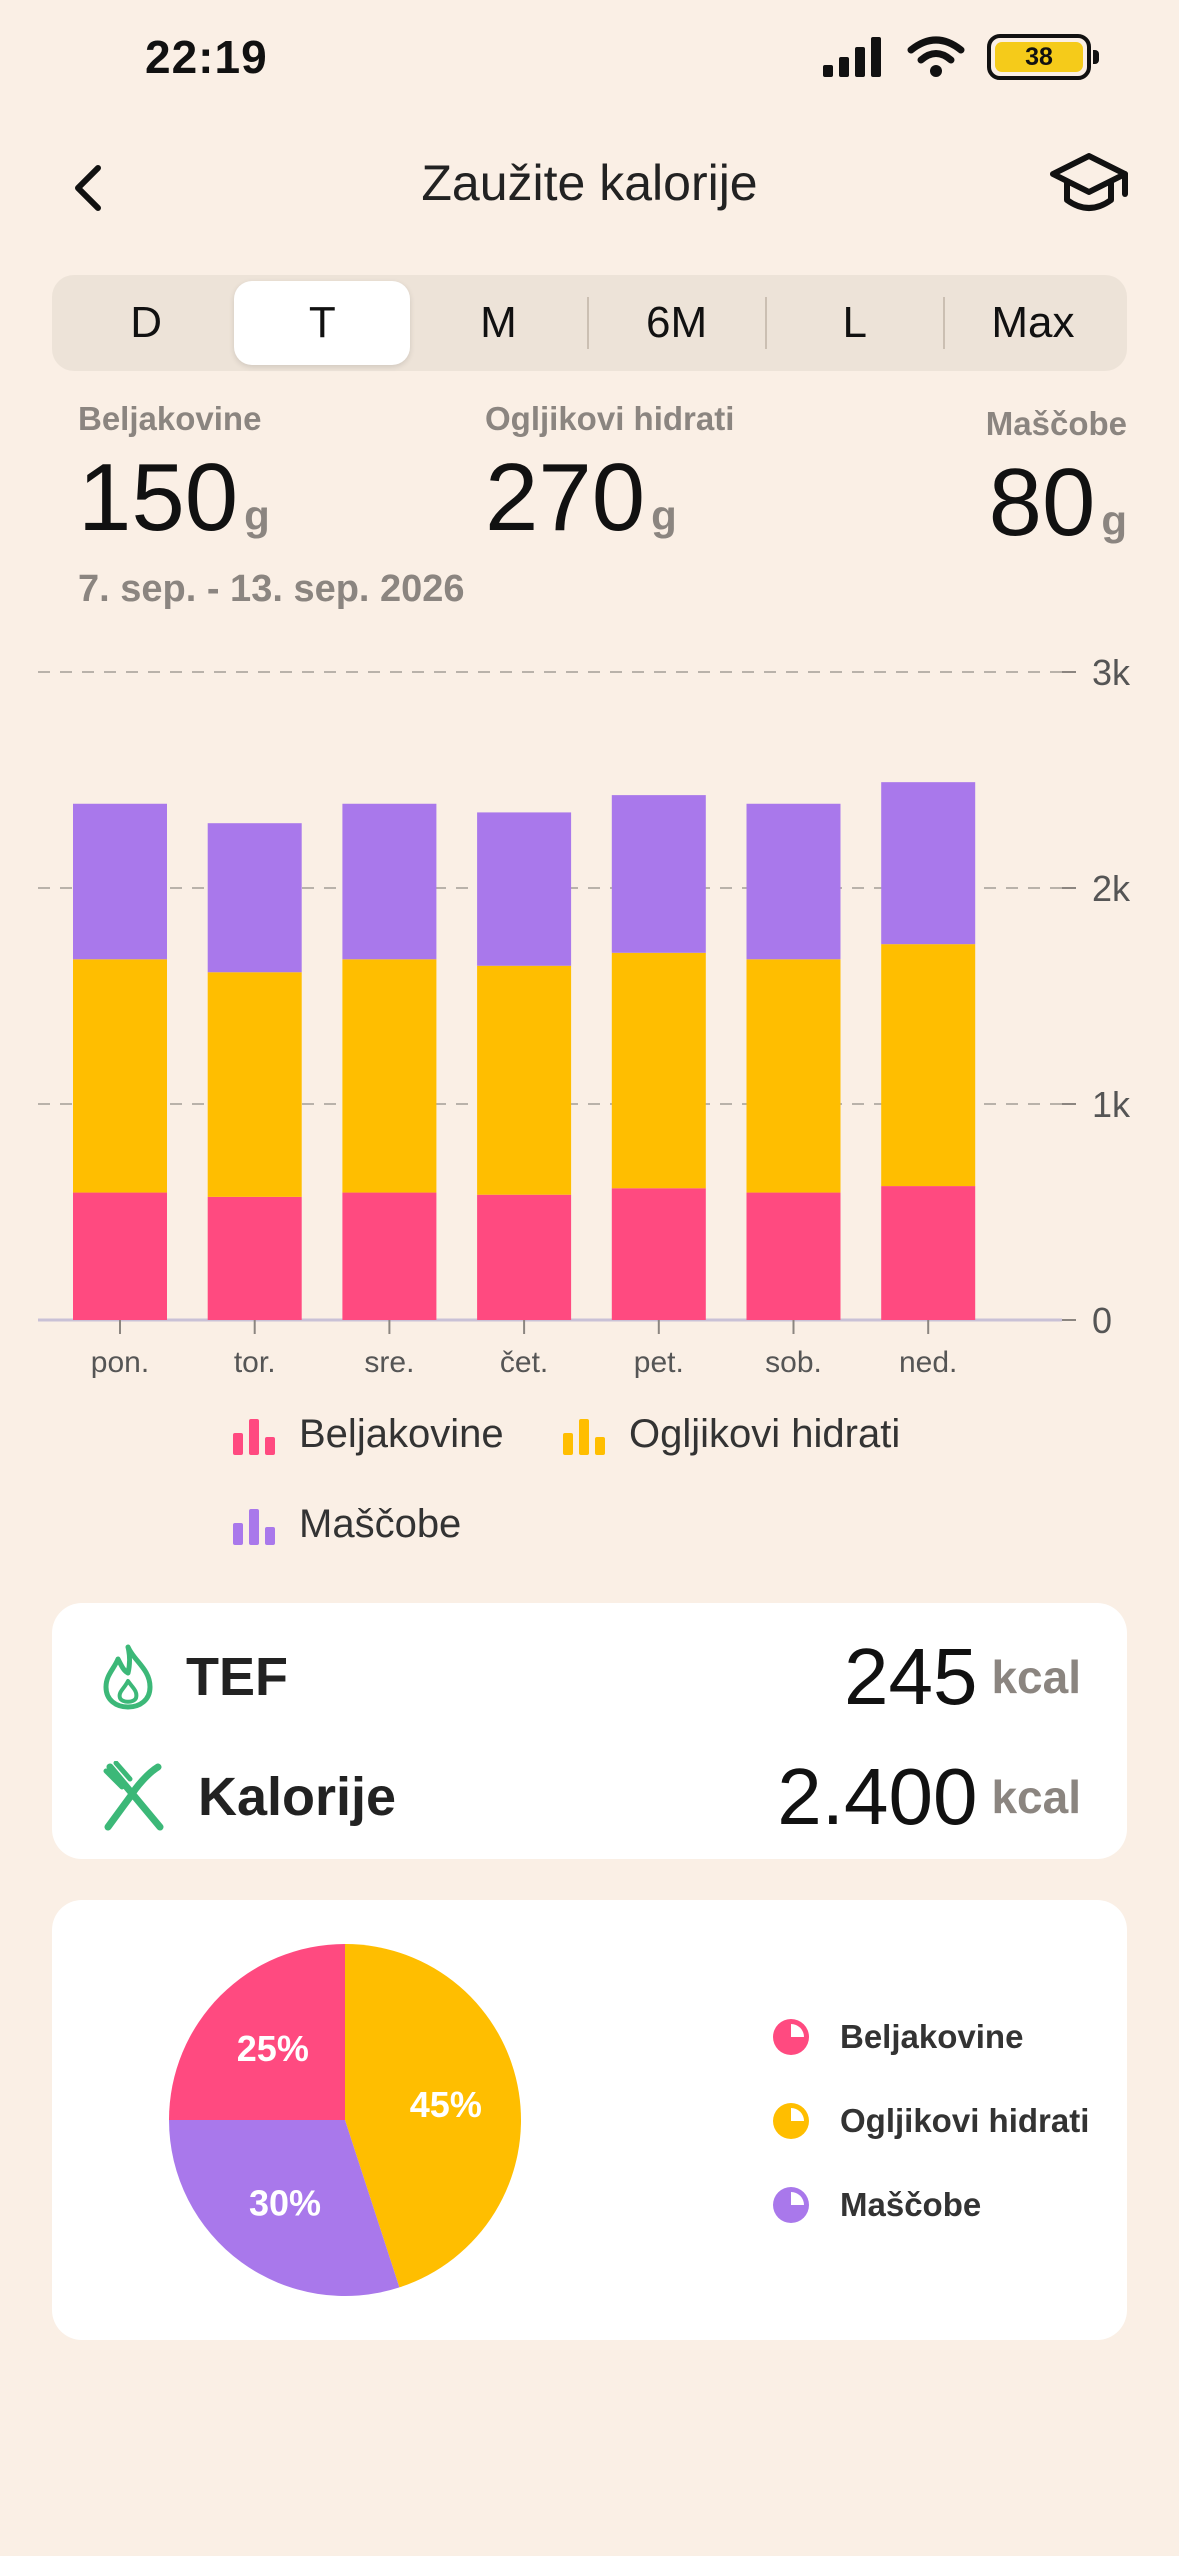  What do you see at coordinates (1111, 672) in the screenshot?
I see `y-tick-label: 3k` at bounding box center [1111, 672].